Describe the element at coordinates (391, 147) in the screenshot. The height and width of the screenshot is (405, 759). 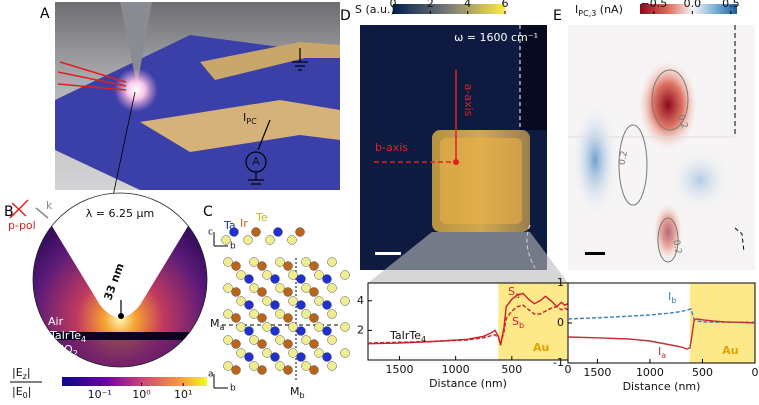
I see `axis-label: b-axis` at that location.